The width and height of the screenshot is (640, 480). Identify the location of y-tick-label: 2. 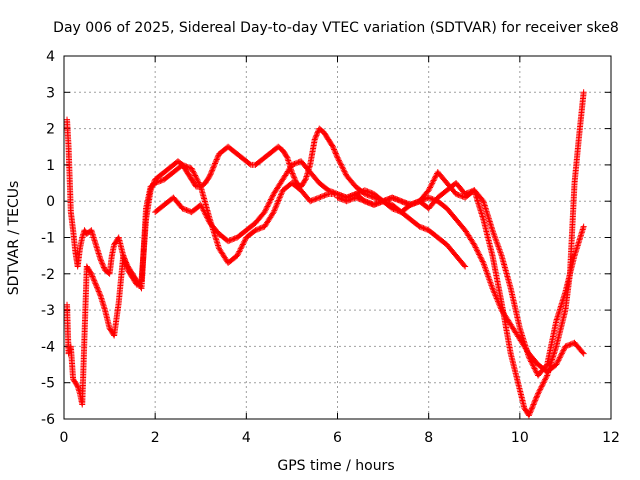
(50, 130).